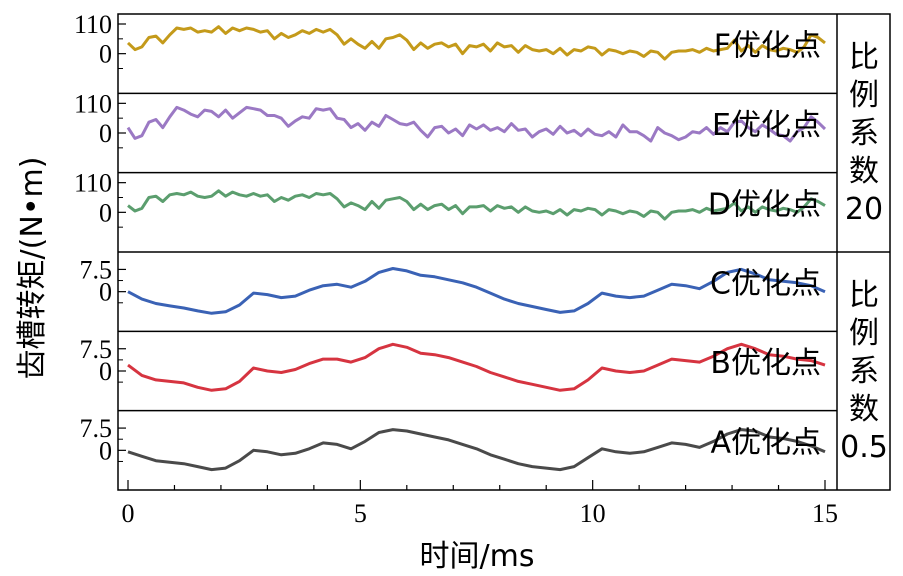 Image resolution: width=903 pixels, height=576 pixels. Describe the element at coordinates (767, 46) in the screenshot. I see `panel-label: F优化点` at that location.